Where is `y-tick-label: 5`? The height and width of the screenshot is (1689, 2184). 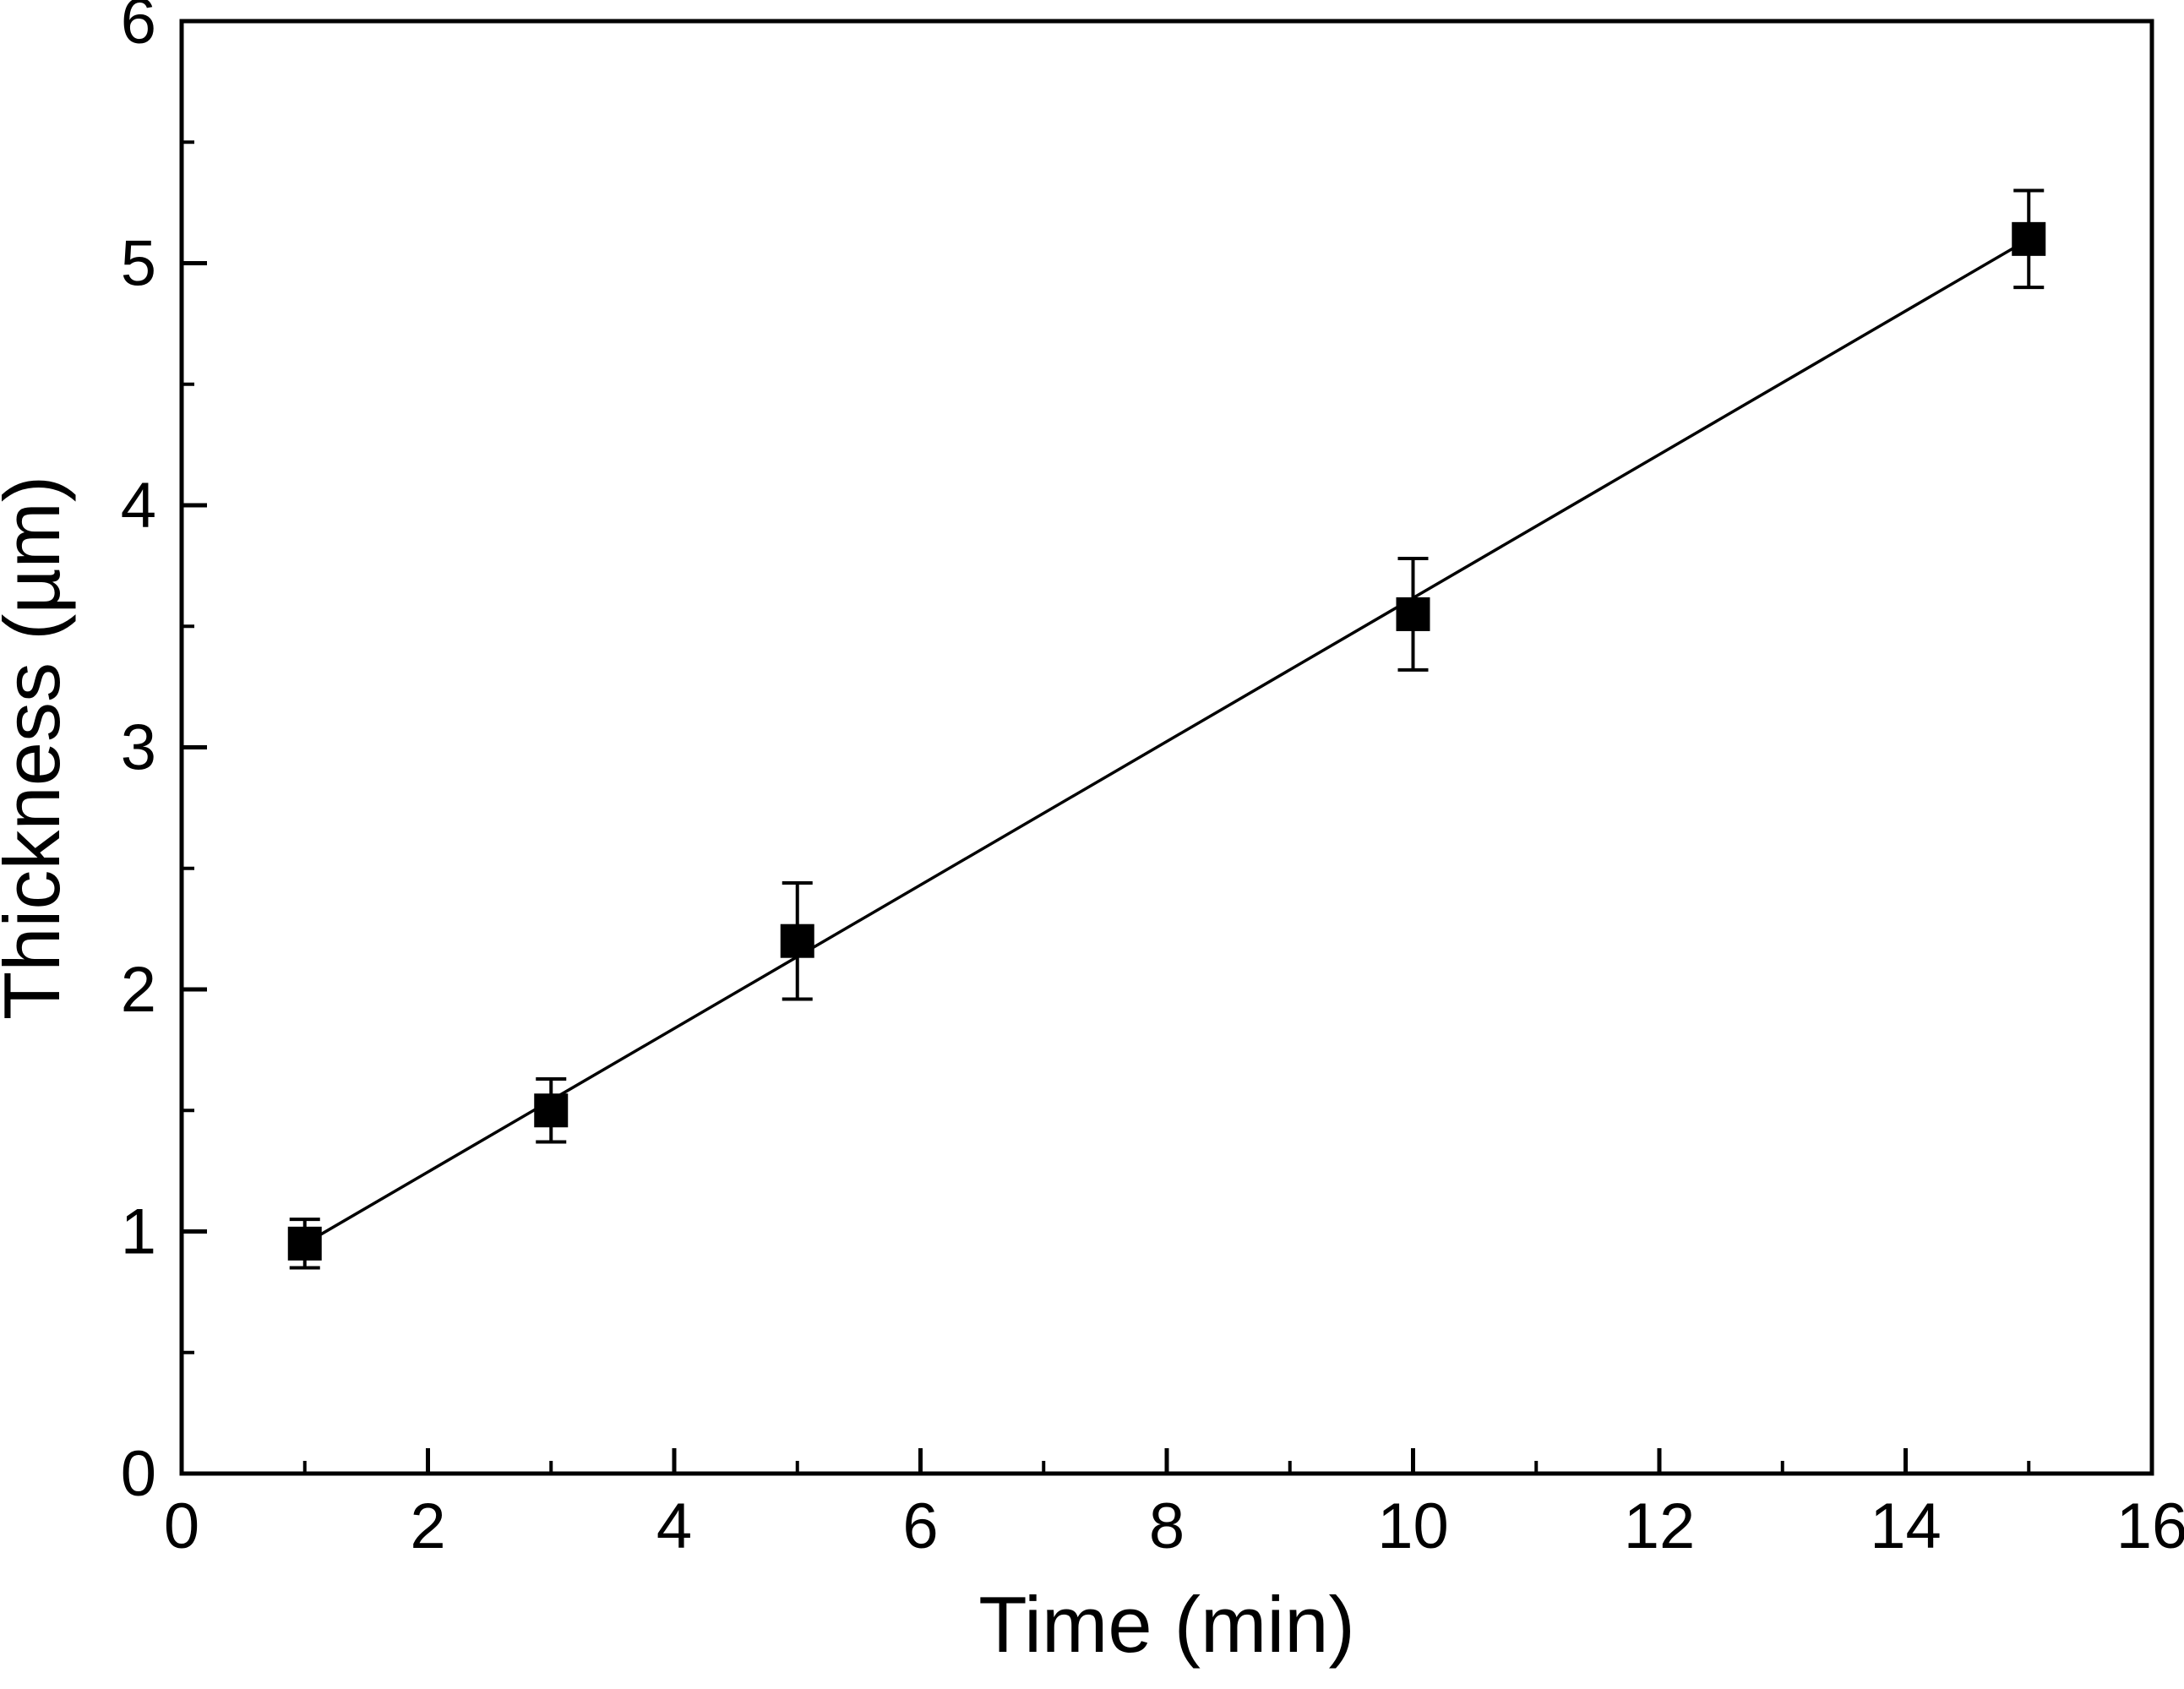 y-tick-label: 5 is located at coordinates (138, 264).